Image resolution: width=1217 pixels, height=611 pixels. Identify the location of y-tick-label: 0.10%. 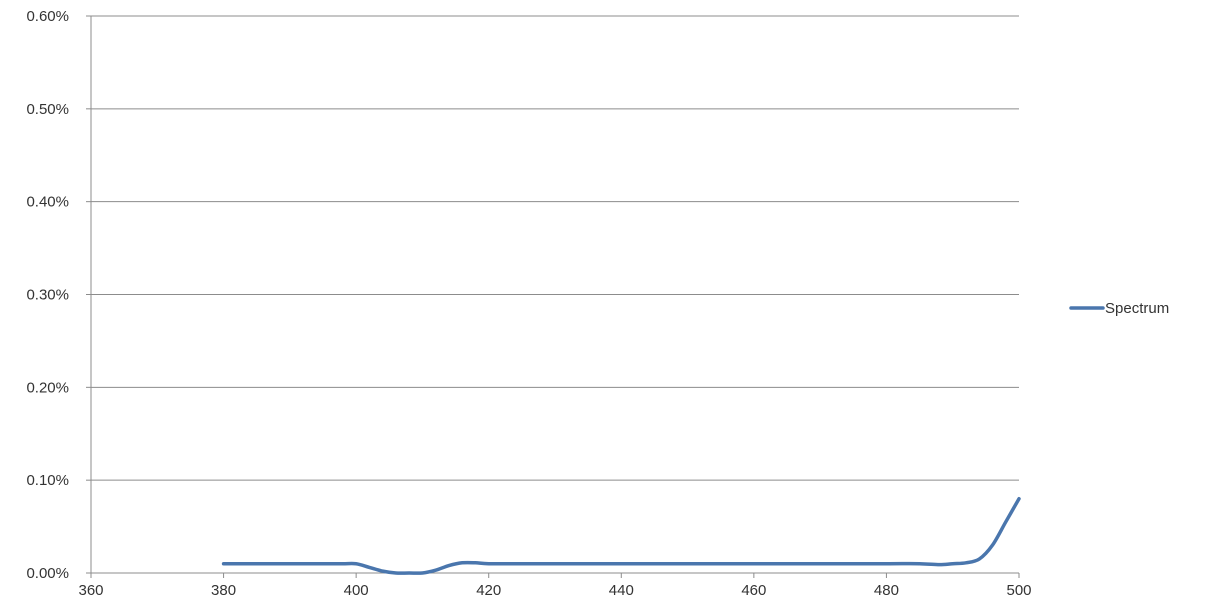
(47, 480).